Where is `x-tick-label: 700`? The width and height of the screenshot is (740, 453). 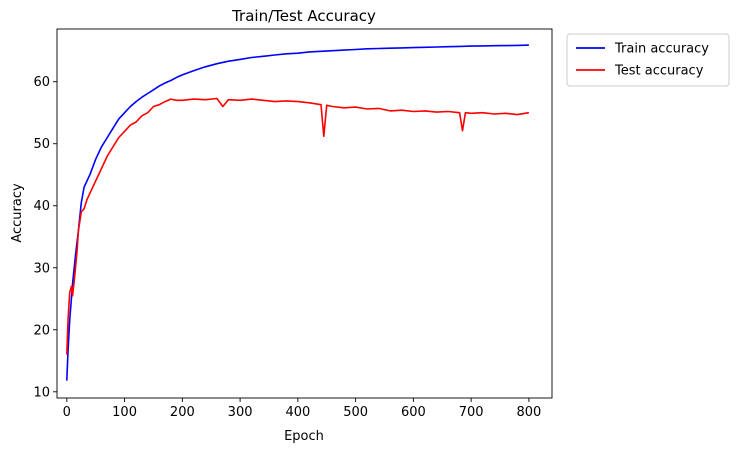
x-tick-label: 700 is located at coordinates (471, 412).